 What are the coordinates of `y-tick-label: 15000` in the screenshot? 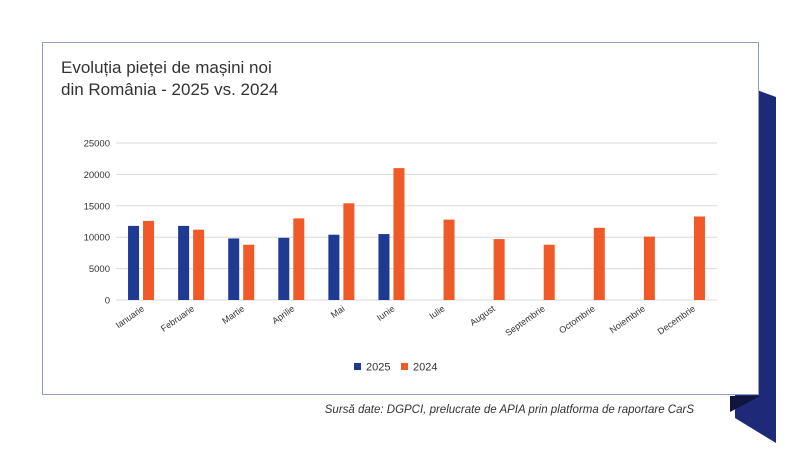 It's located at (97, 206).